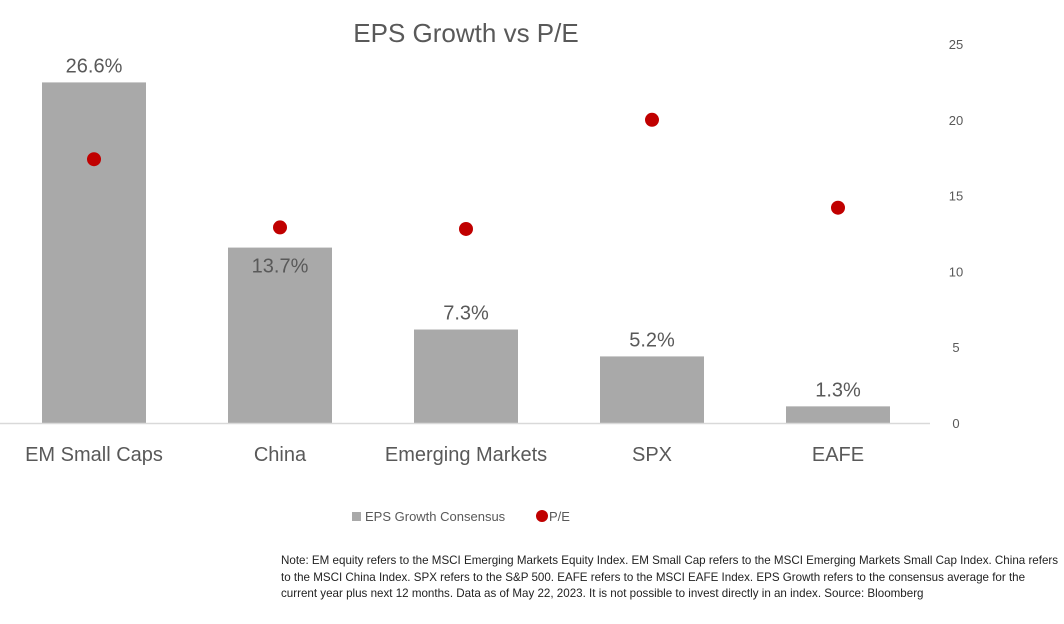 This screenshot has height=624, width=1064. What do you see at coordinates (94, 252) in the screenshot?
I see `bar-em-small-caps` at bounding box center [94, 252].